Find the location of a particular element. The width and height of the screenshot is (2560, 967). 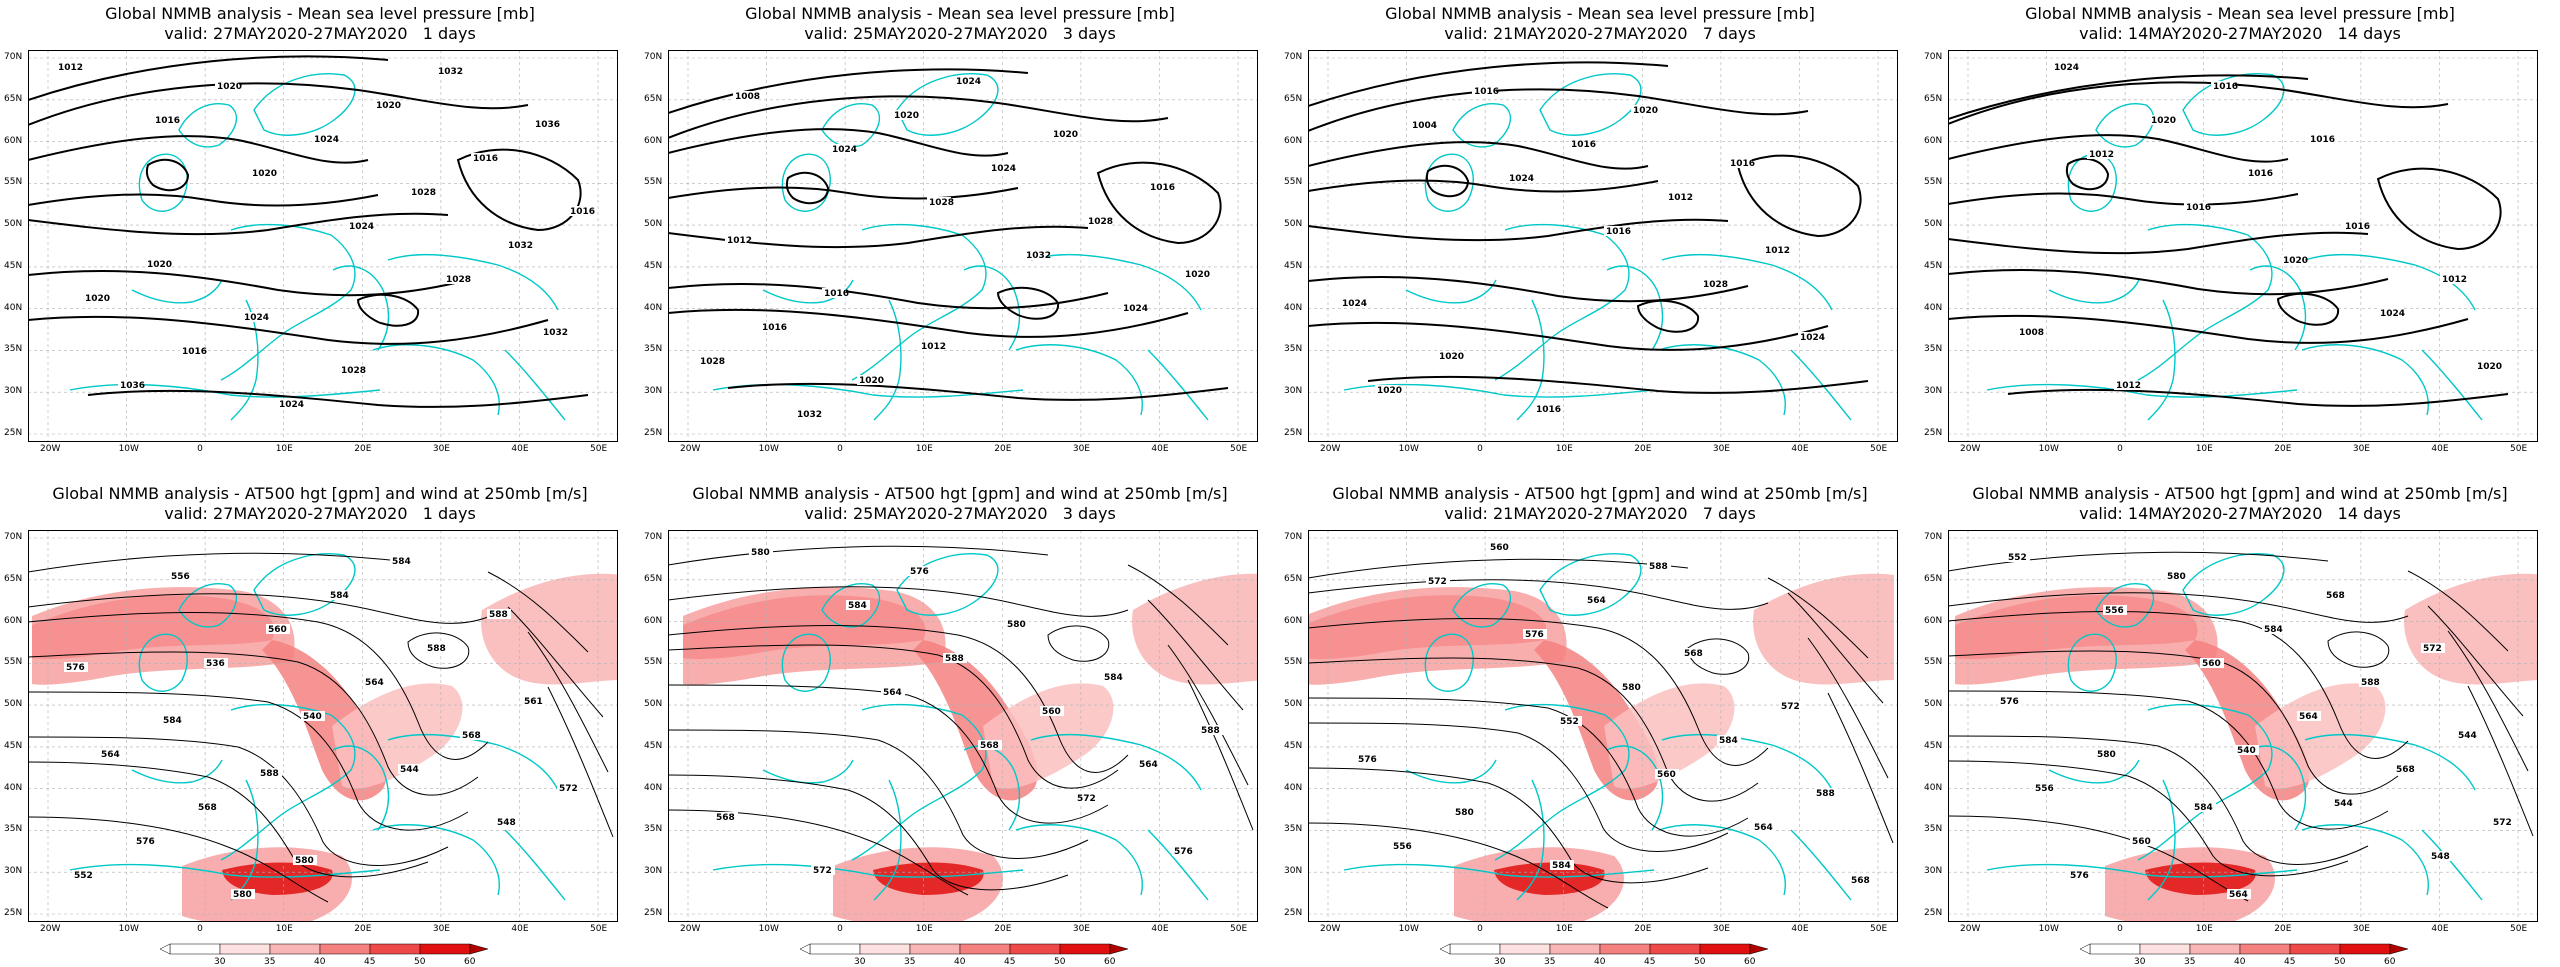

colorbar-label: 50 is located at coordinates (1060, 962).